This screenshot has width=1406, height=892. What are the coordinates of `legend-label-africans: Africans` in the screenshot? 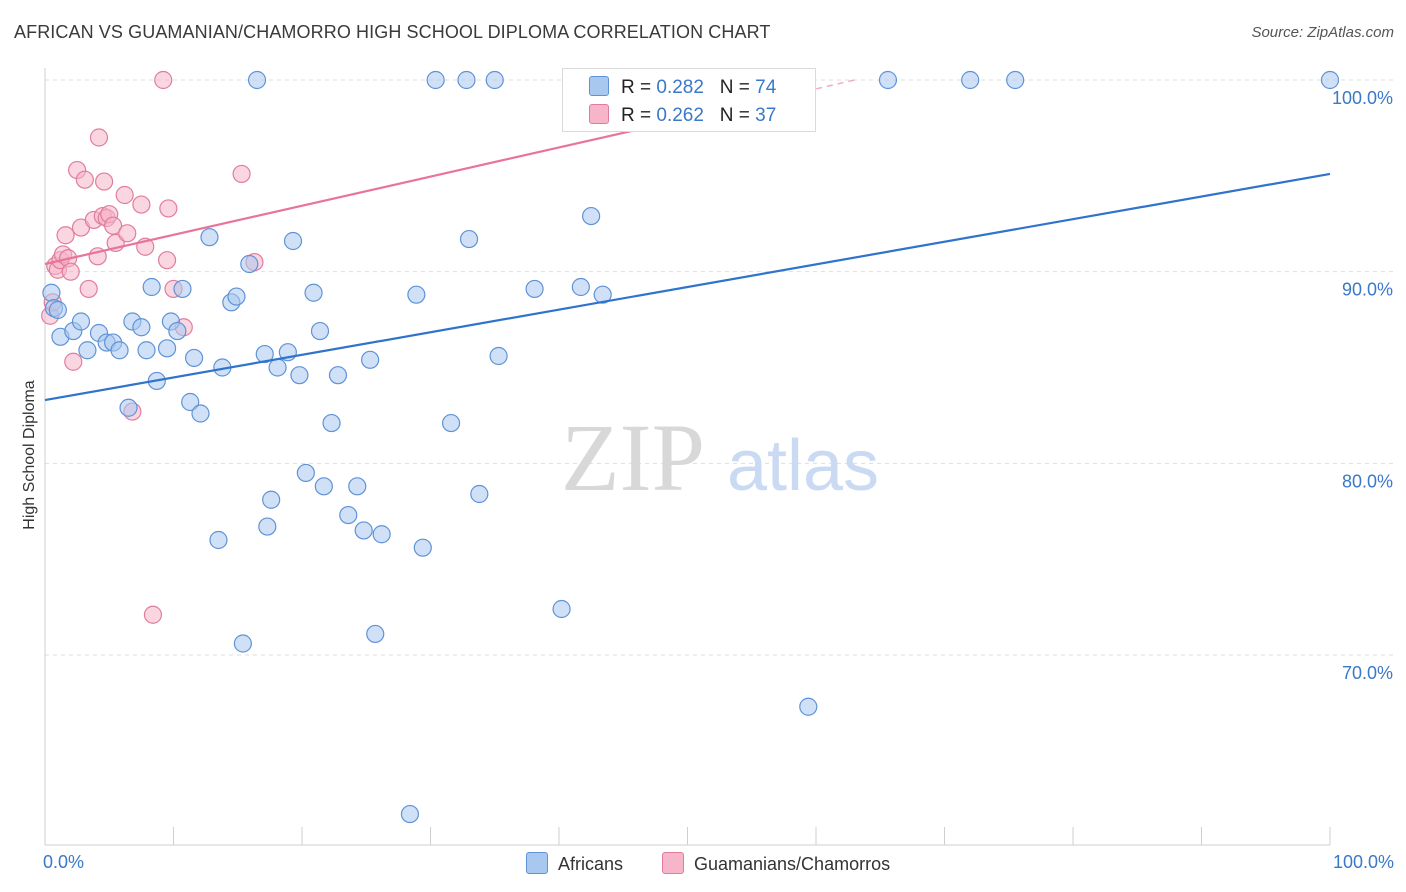 It's located at (591, 864).